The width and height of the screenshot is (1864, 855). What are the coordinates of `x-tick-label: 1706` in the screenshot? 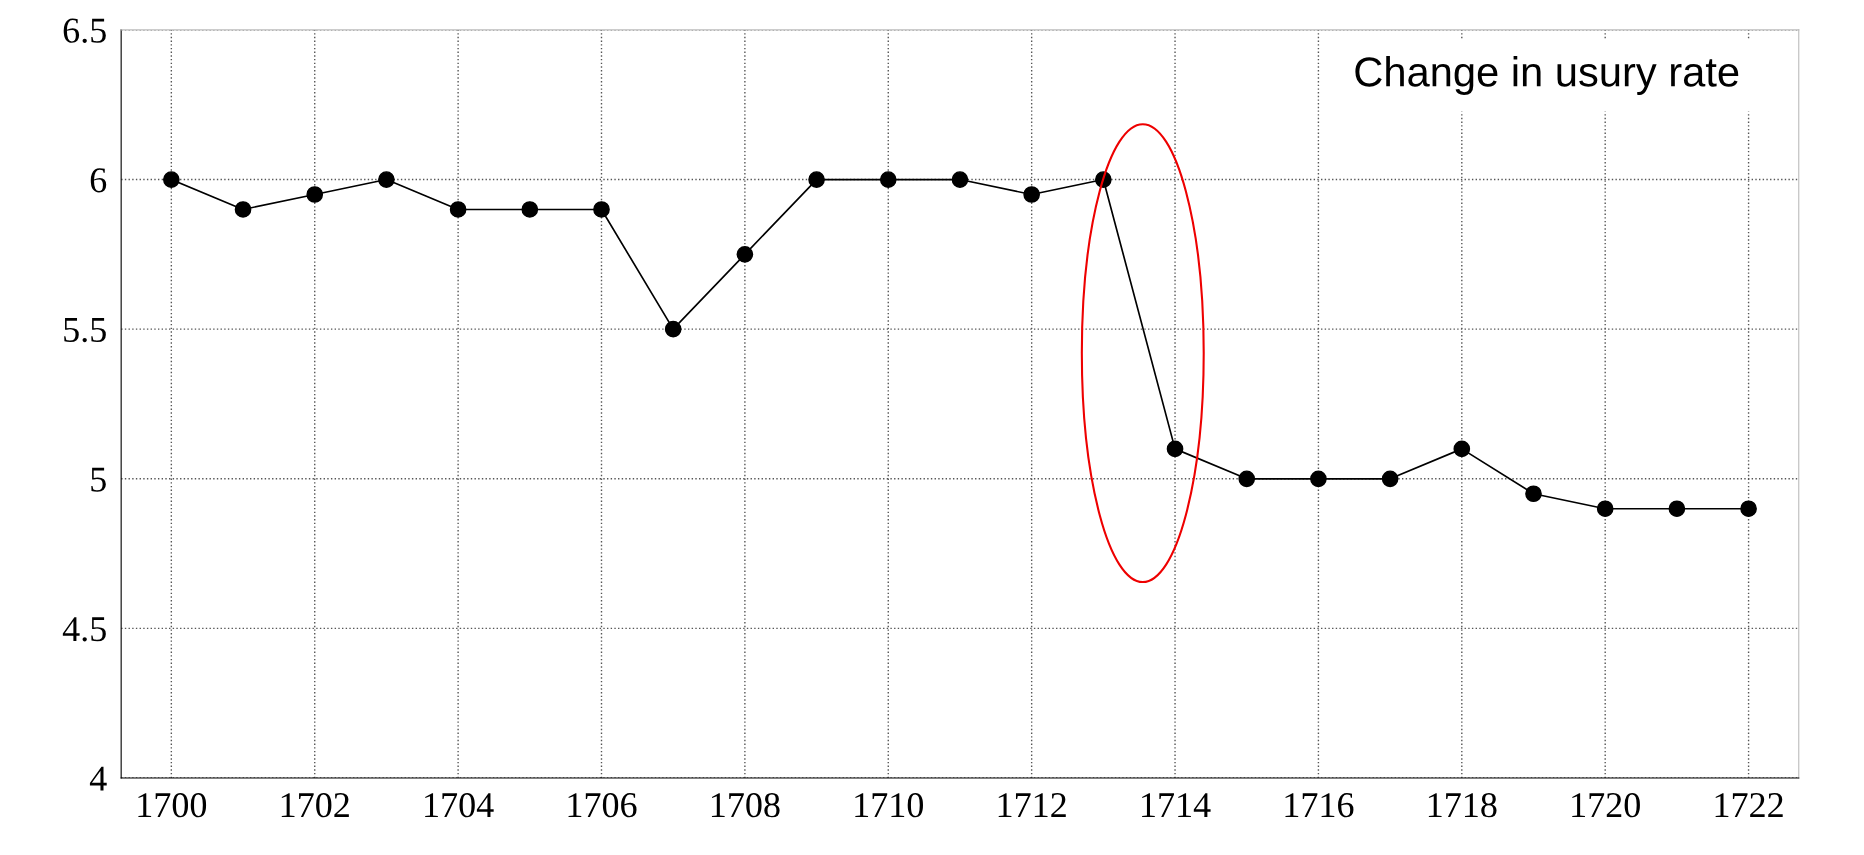 It's located at (602, 805).